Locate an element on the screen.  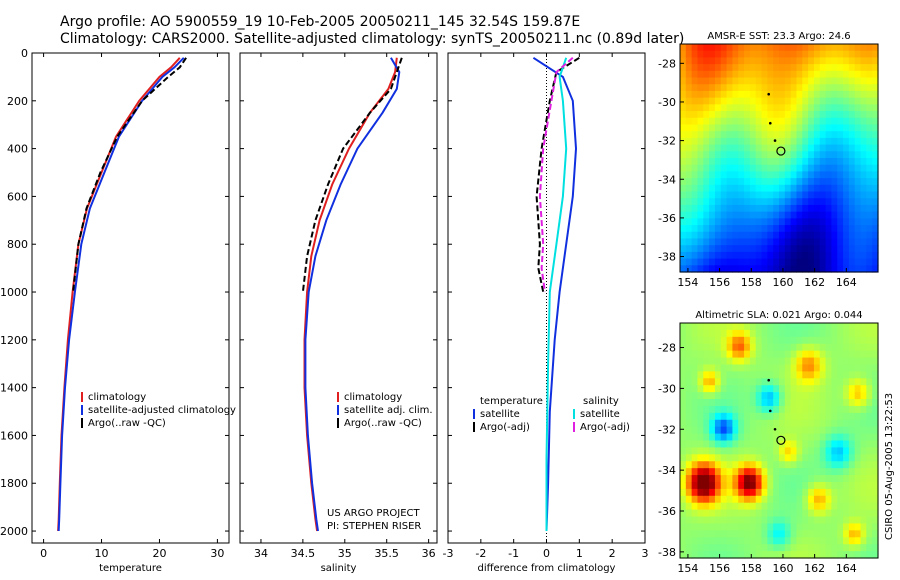
legend-entry: climatology is located at coordinates (373, 397).